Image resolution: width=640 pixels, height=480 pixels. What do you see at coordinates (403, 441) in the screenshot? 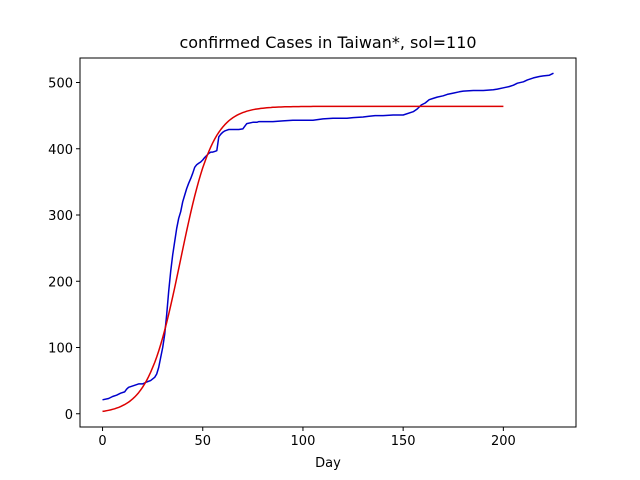
I see `x-tick-label: 150` at bounding box center [403, 441].